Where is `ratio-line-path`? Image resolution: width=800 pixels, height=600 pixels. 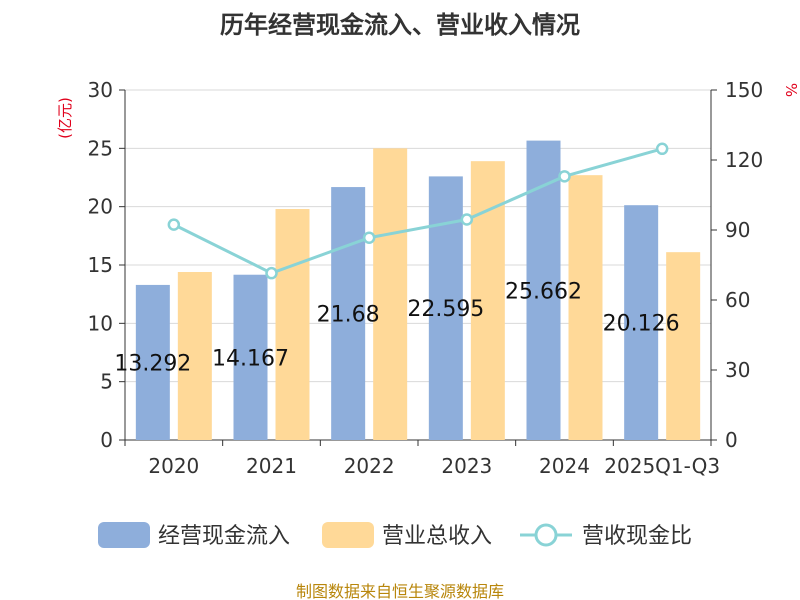 ratio-line-path is located at coordinates (418, 211).